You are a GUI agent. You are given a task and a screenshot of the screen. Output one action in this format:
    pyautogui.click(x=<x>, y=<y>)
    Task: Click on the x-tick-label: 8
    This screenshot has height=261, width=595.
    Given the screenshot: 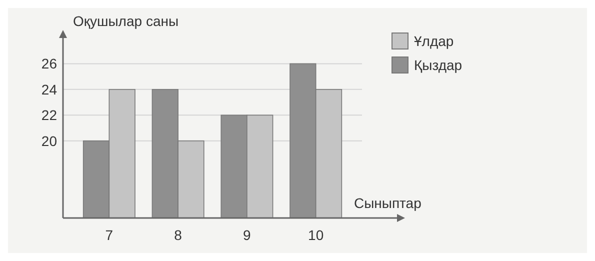 What is the action you would take?
    pyautogui.click(x=178, y=235)
    